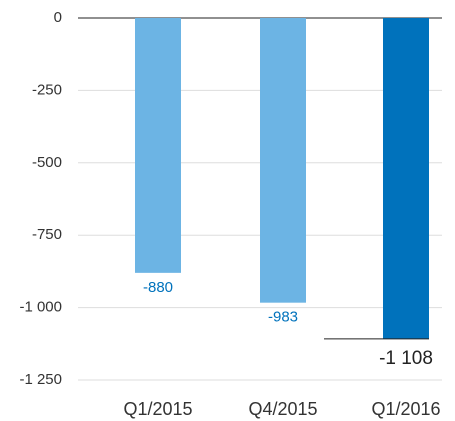 This screenshot has height=421, width=455. Describe the element at coordinates (282, 409) in the screenshot. I see `x-tick-label: Q4/2015` at that location.